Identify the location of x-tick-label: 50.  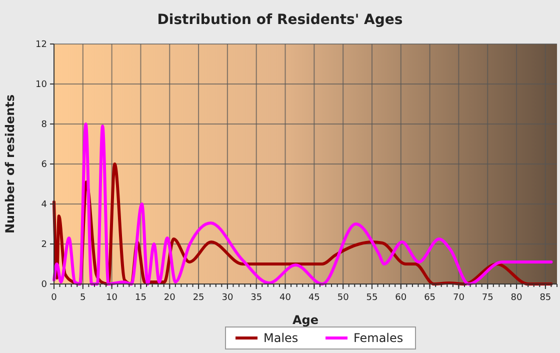
(343, 298).